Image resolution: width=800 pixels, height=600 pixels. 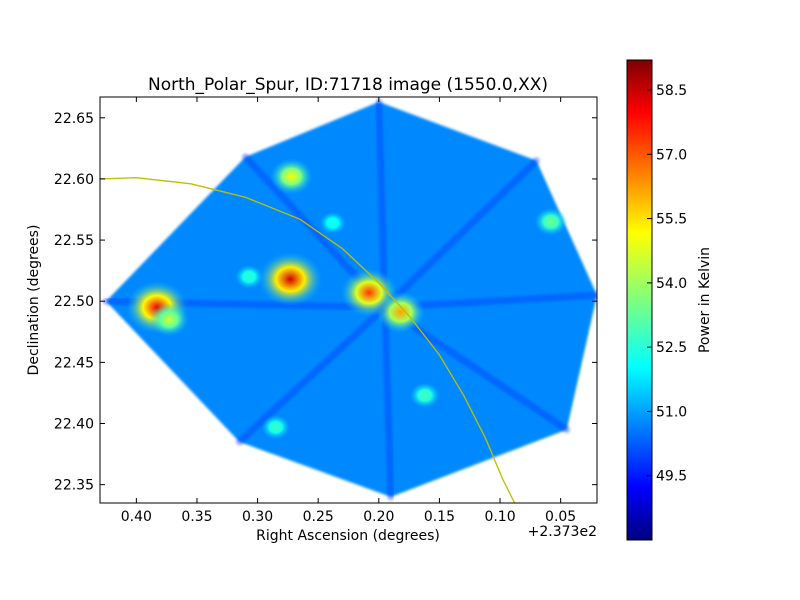 What do you see at coordinates (560, 517) in the screenshot?
I see `x-tick-label: 0.05` at bounding box center [560, 517].